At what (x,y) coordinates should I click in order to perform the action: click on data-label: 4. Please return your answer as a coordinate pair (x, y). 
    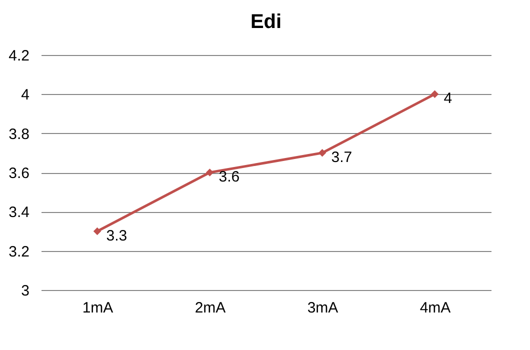
    Looking at the image, I should click on (448, 99).